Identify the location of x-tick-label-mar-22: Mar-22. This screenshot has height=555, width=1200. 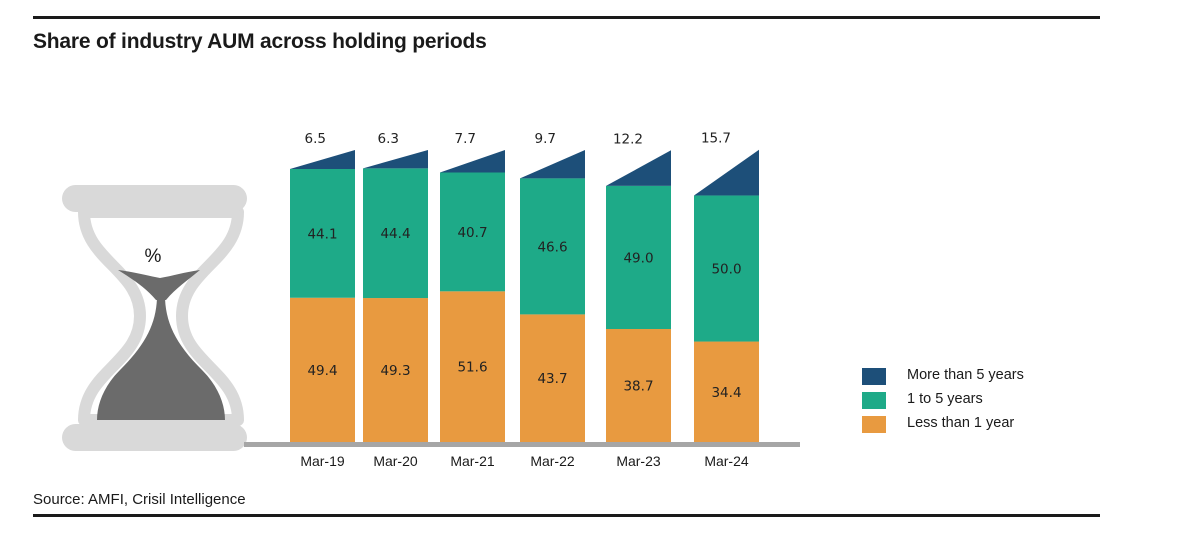
(552, 461).